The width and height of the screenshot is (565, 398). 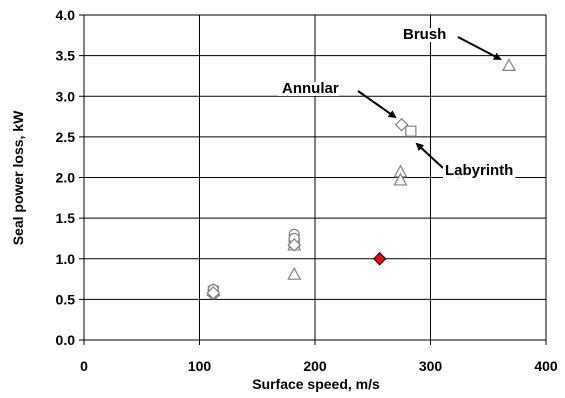 I want to click on x-tick-label: 0, so click(x=84, y=366).